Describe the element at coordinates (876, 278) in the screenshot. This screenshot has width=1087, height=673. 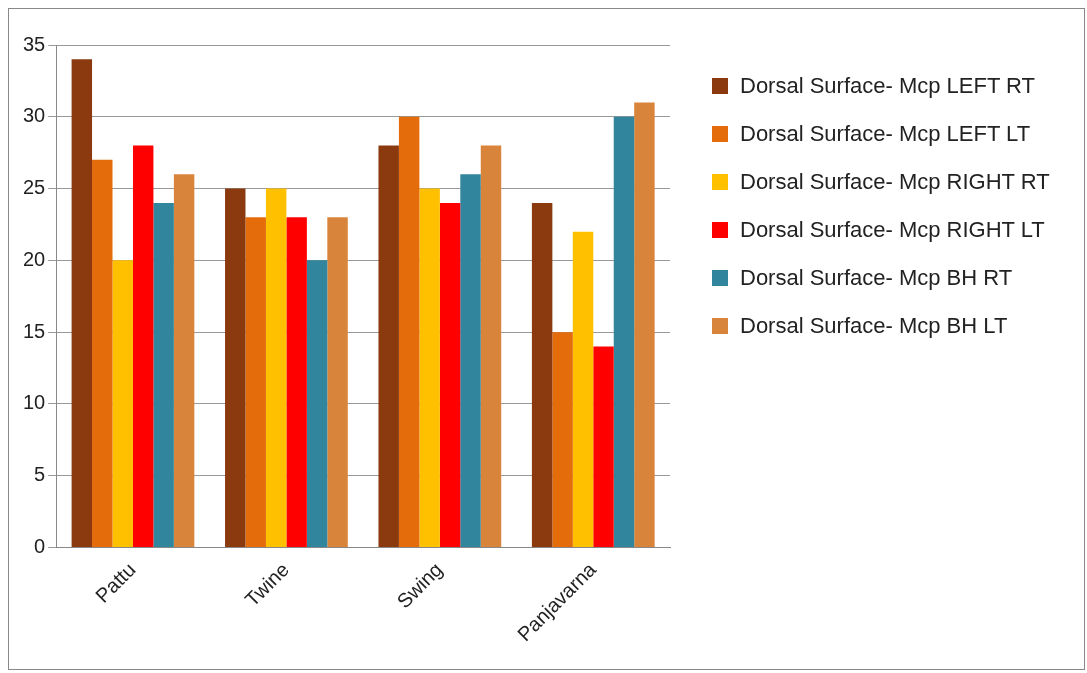
I see `legend-label: Dorsal Surface- Mcp BH RT` at that location.